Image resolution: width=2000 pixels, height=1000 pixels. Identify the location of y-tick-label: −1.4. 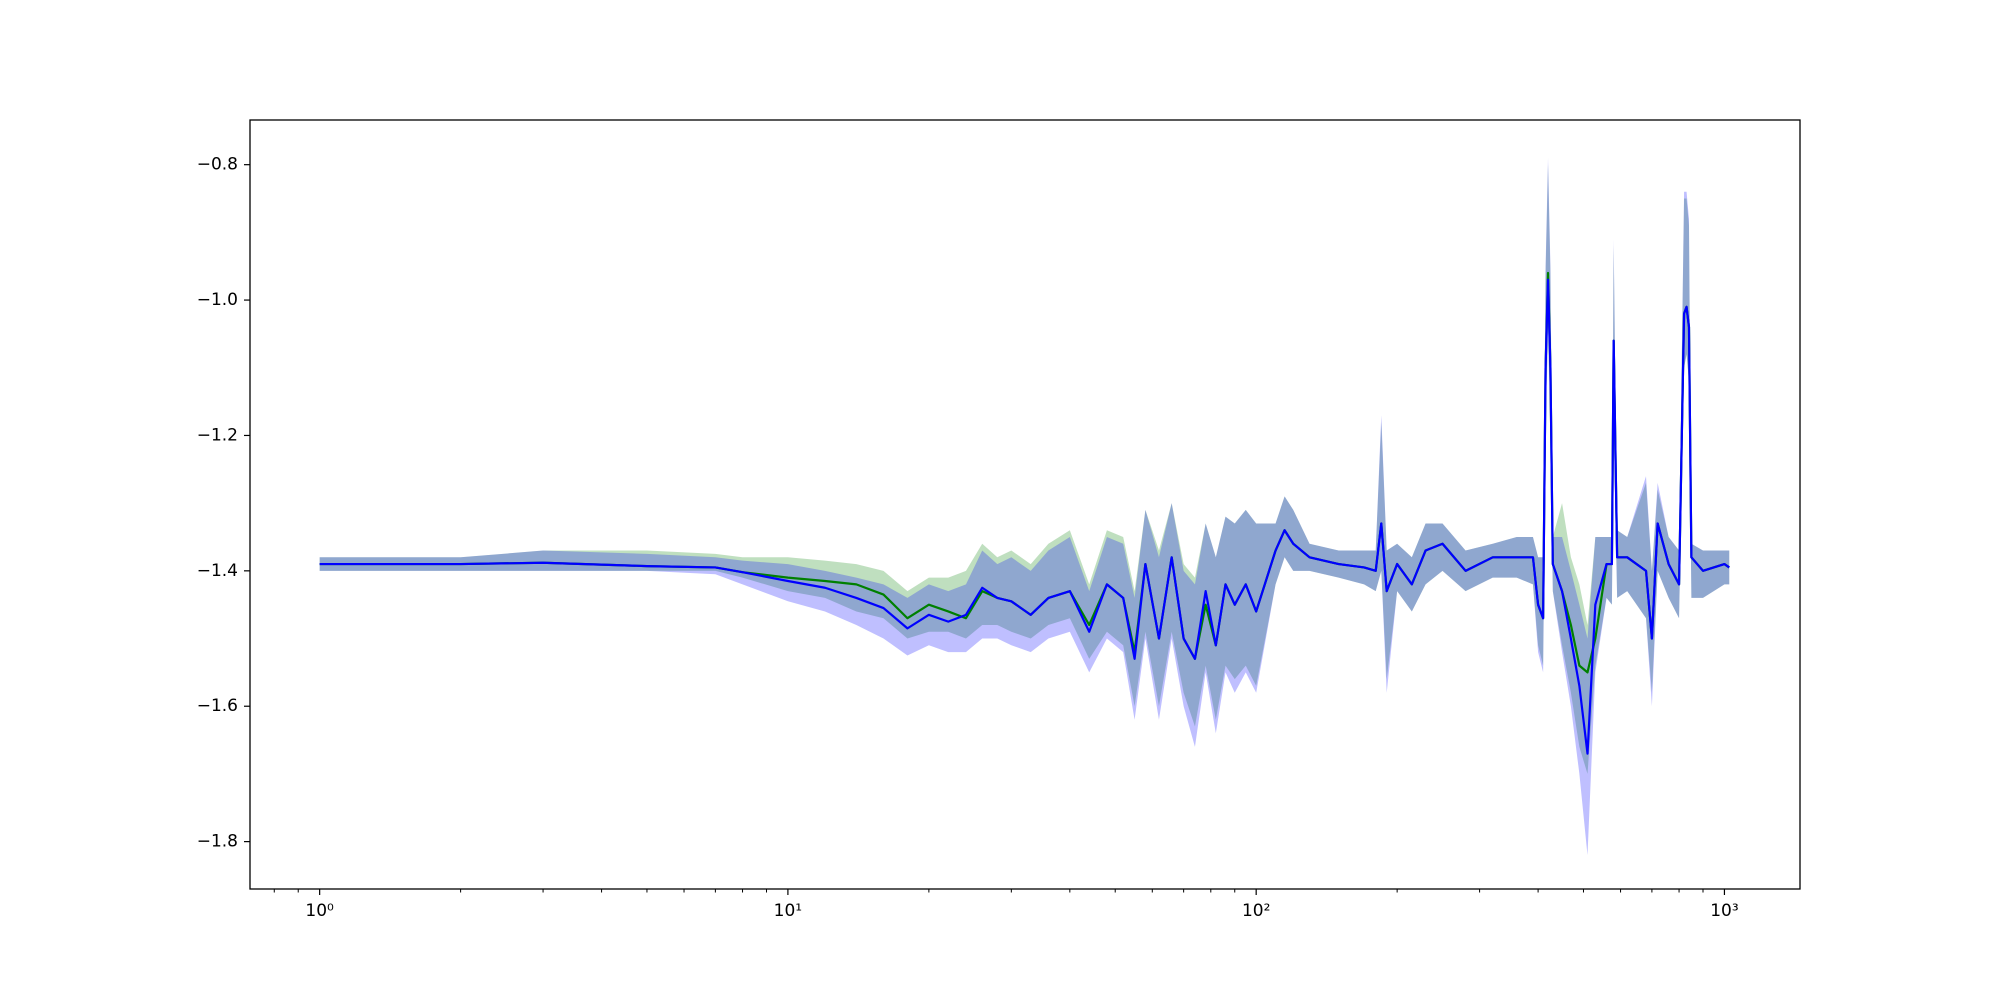
(217, 571).